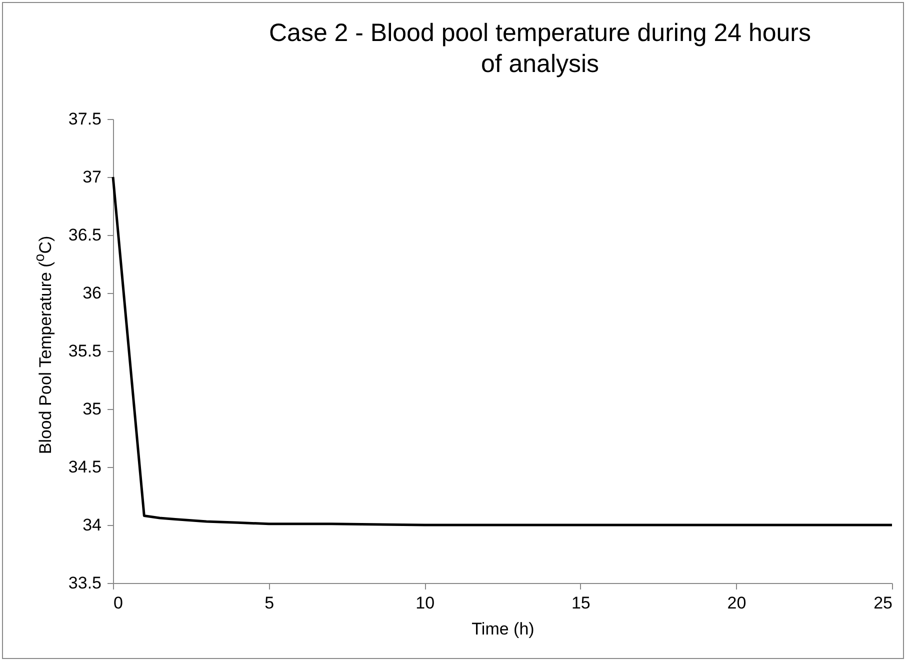  What do you see at coordinates (85, 583) in the screenshot?
I see `y-tick-label: 33.5` at bounding box center [85, 583].